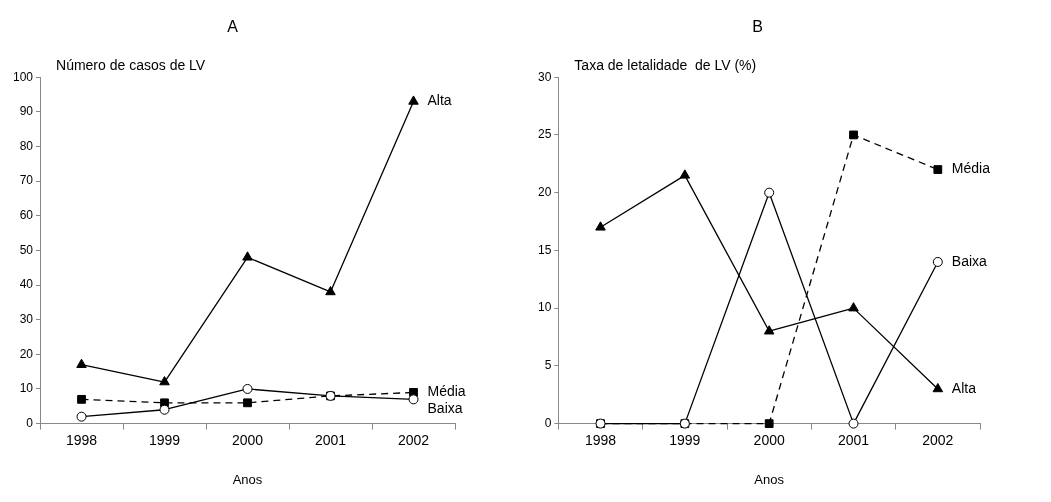 Image resolution: width=1051 pixels, height=502 pixels. I want to click on y-axis-title: Número de casos de LV, so click(131, 65).